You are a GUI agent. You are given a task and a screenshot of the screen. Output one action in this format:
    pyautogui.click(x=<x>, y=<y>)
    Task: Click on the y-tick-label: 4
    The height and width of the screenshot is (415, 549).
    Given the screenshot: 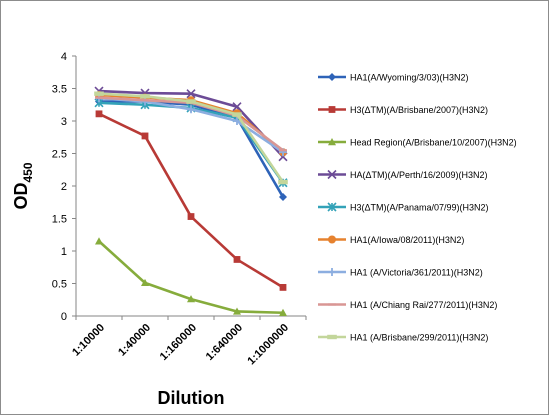 What is the action you would take?
    pyautogui.click(x=64, y=57)
    